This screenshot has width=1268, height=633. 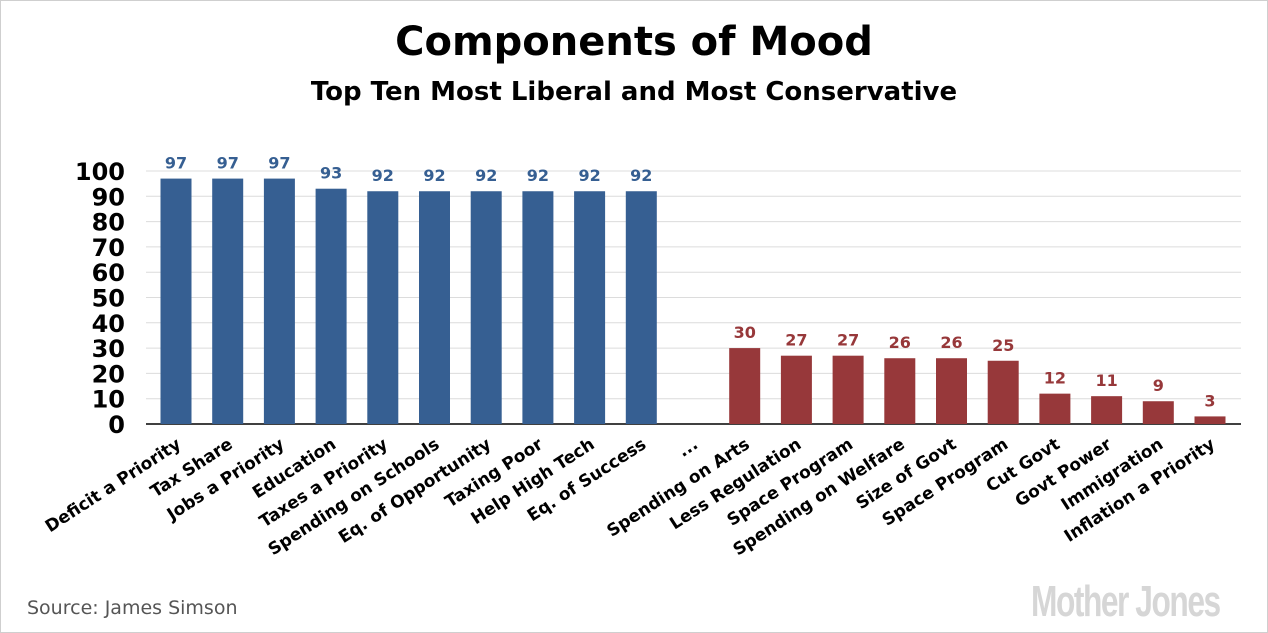 What do you see at coordinates (1055, 378) in the screenshot?
I see `data-label: 12` at bounding box center [1055, 378].